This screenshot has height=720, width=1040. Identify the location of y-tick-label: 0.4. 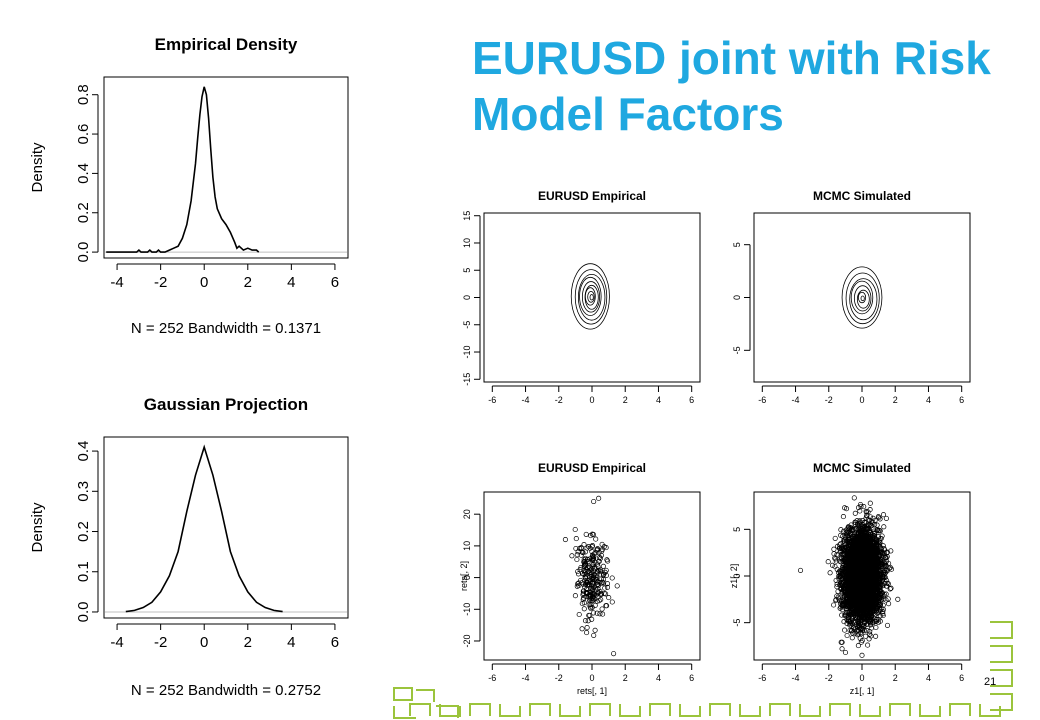
(83, 451).